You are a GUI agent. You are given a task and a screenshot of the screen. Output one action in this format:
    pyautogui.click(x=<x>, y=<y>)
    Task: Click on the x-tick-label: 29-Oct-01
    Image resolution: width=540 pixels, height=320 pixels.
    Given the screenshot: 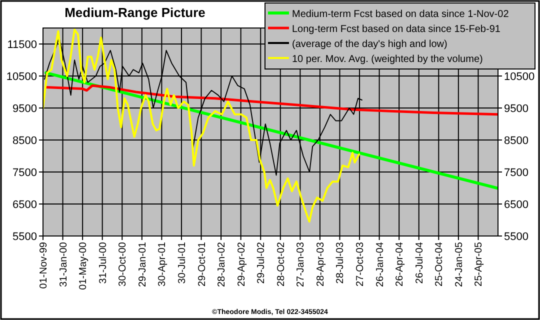 What is the action you would take?
    pyautogui.click(x=202, y=264)
    